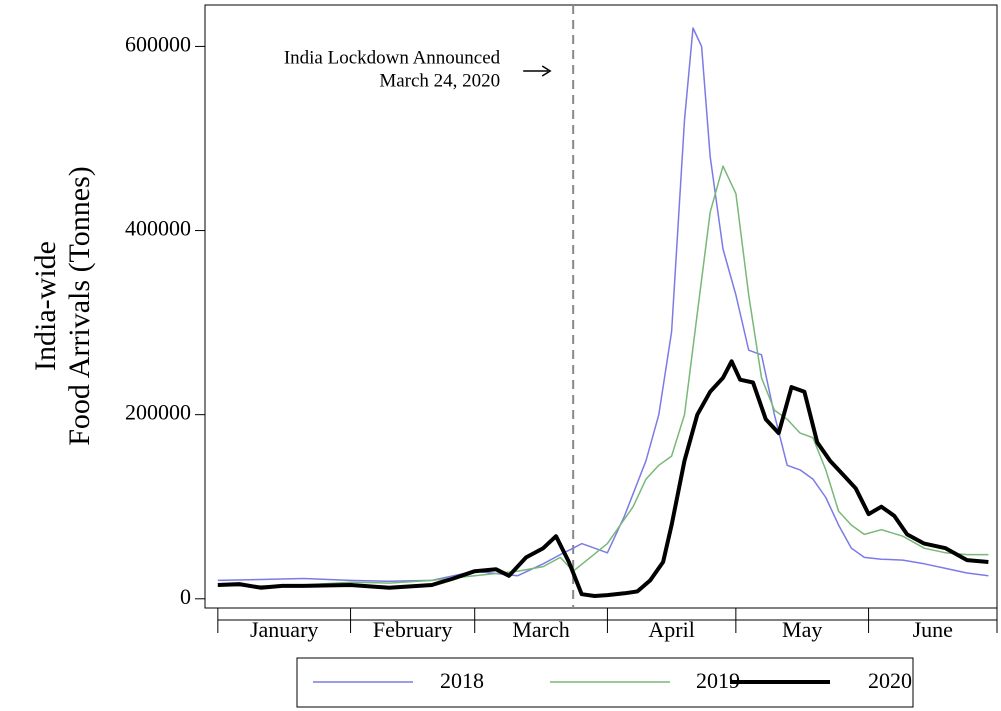 This screenshot has height=711, width=1001. Describe the element at coordinates (802, 629) in the screenshot. I see `x-tick-label: May` at that location.